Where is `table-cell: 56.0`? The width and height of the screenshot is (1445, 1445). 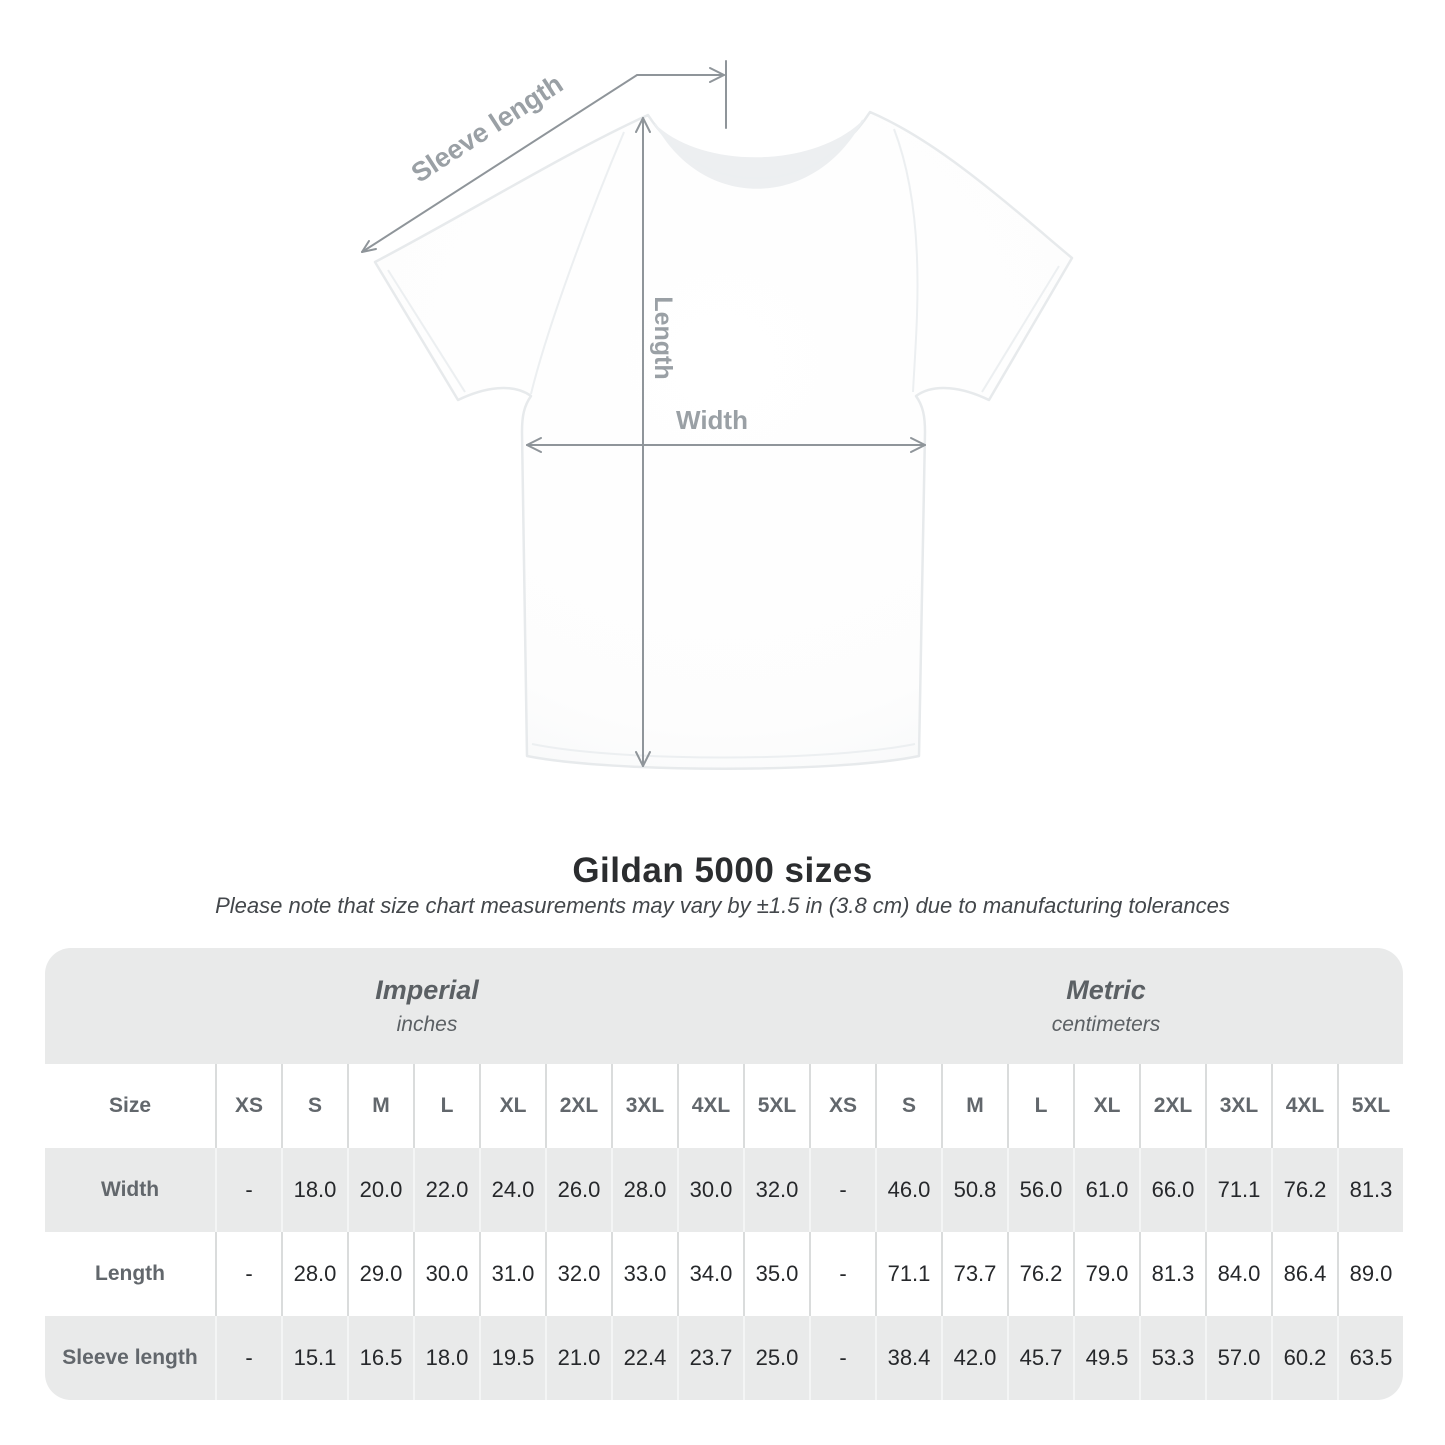
table-cell: 56.0 is located at coordinates (1040, 1190).